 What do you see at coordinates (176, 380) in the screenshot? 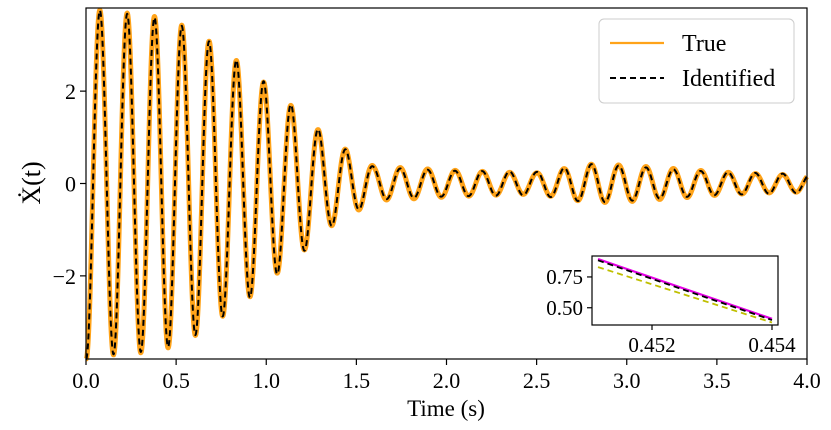
I see `x-tick-label: 0.5` at bounding box center [176, 380].